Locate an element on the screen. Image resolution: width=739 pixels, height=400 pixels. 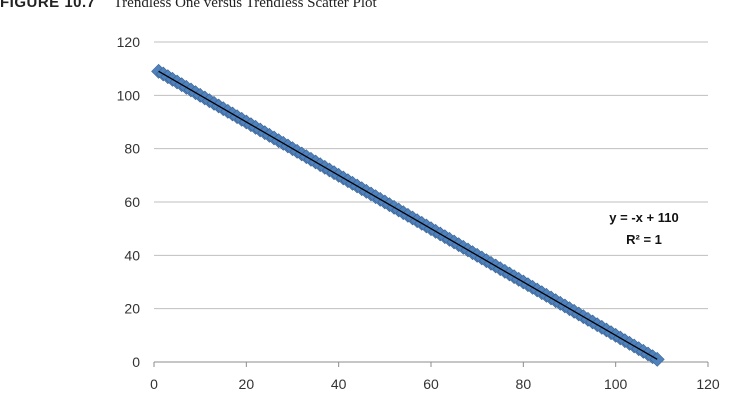
y-tick-label: 80 is located at coordinates (132, 149).